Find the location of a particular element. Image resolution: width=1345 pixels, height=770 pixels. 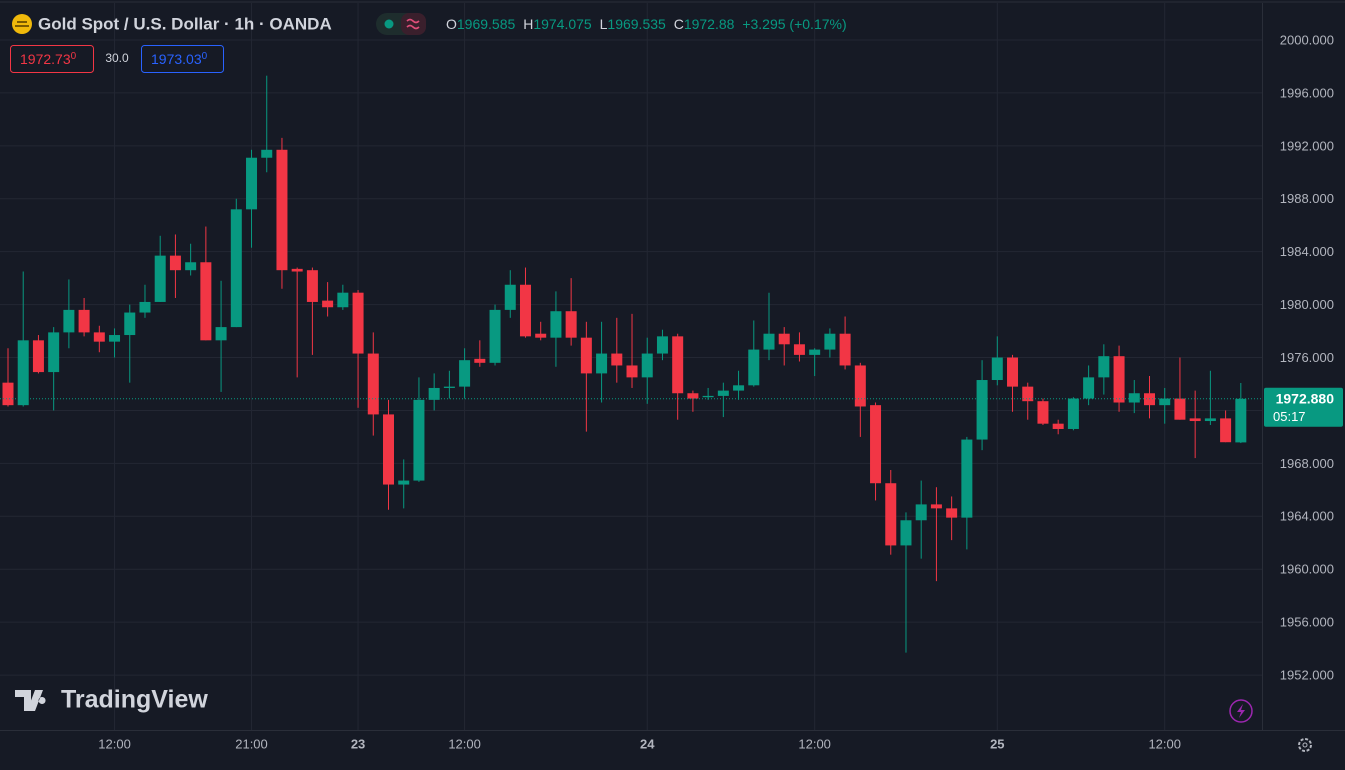

ohlc-value: 1969.585 is located at coordinates (486, 24).